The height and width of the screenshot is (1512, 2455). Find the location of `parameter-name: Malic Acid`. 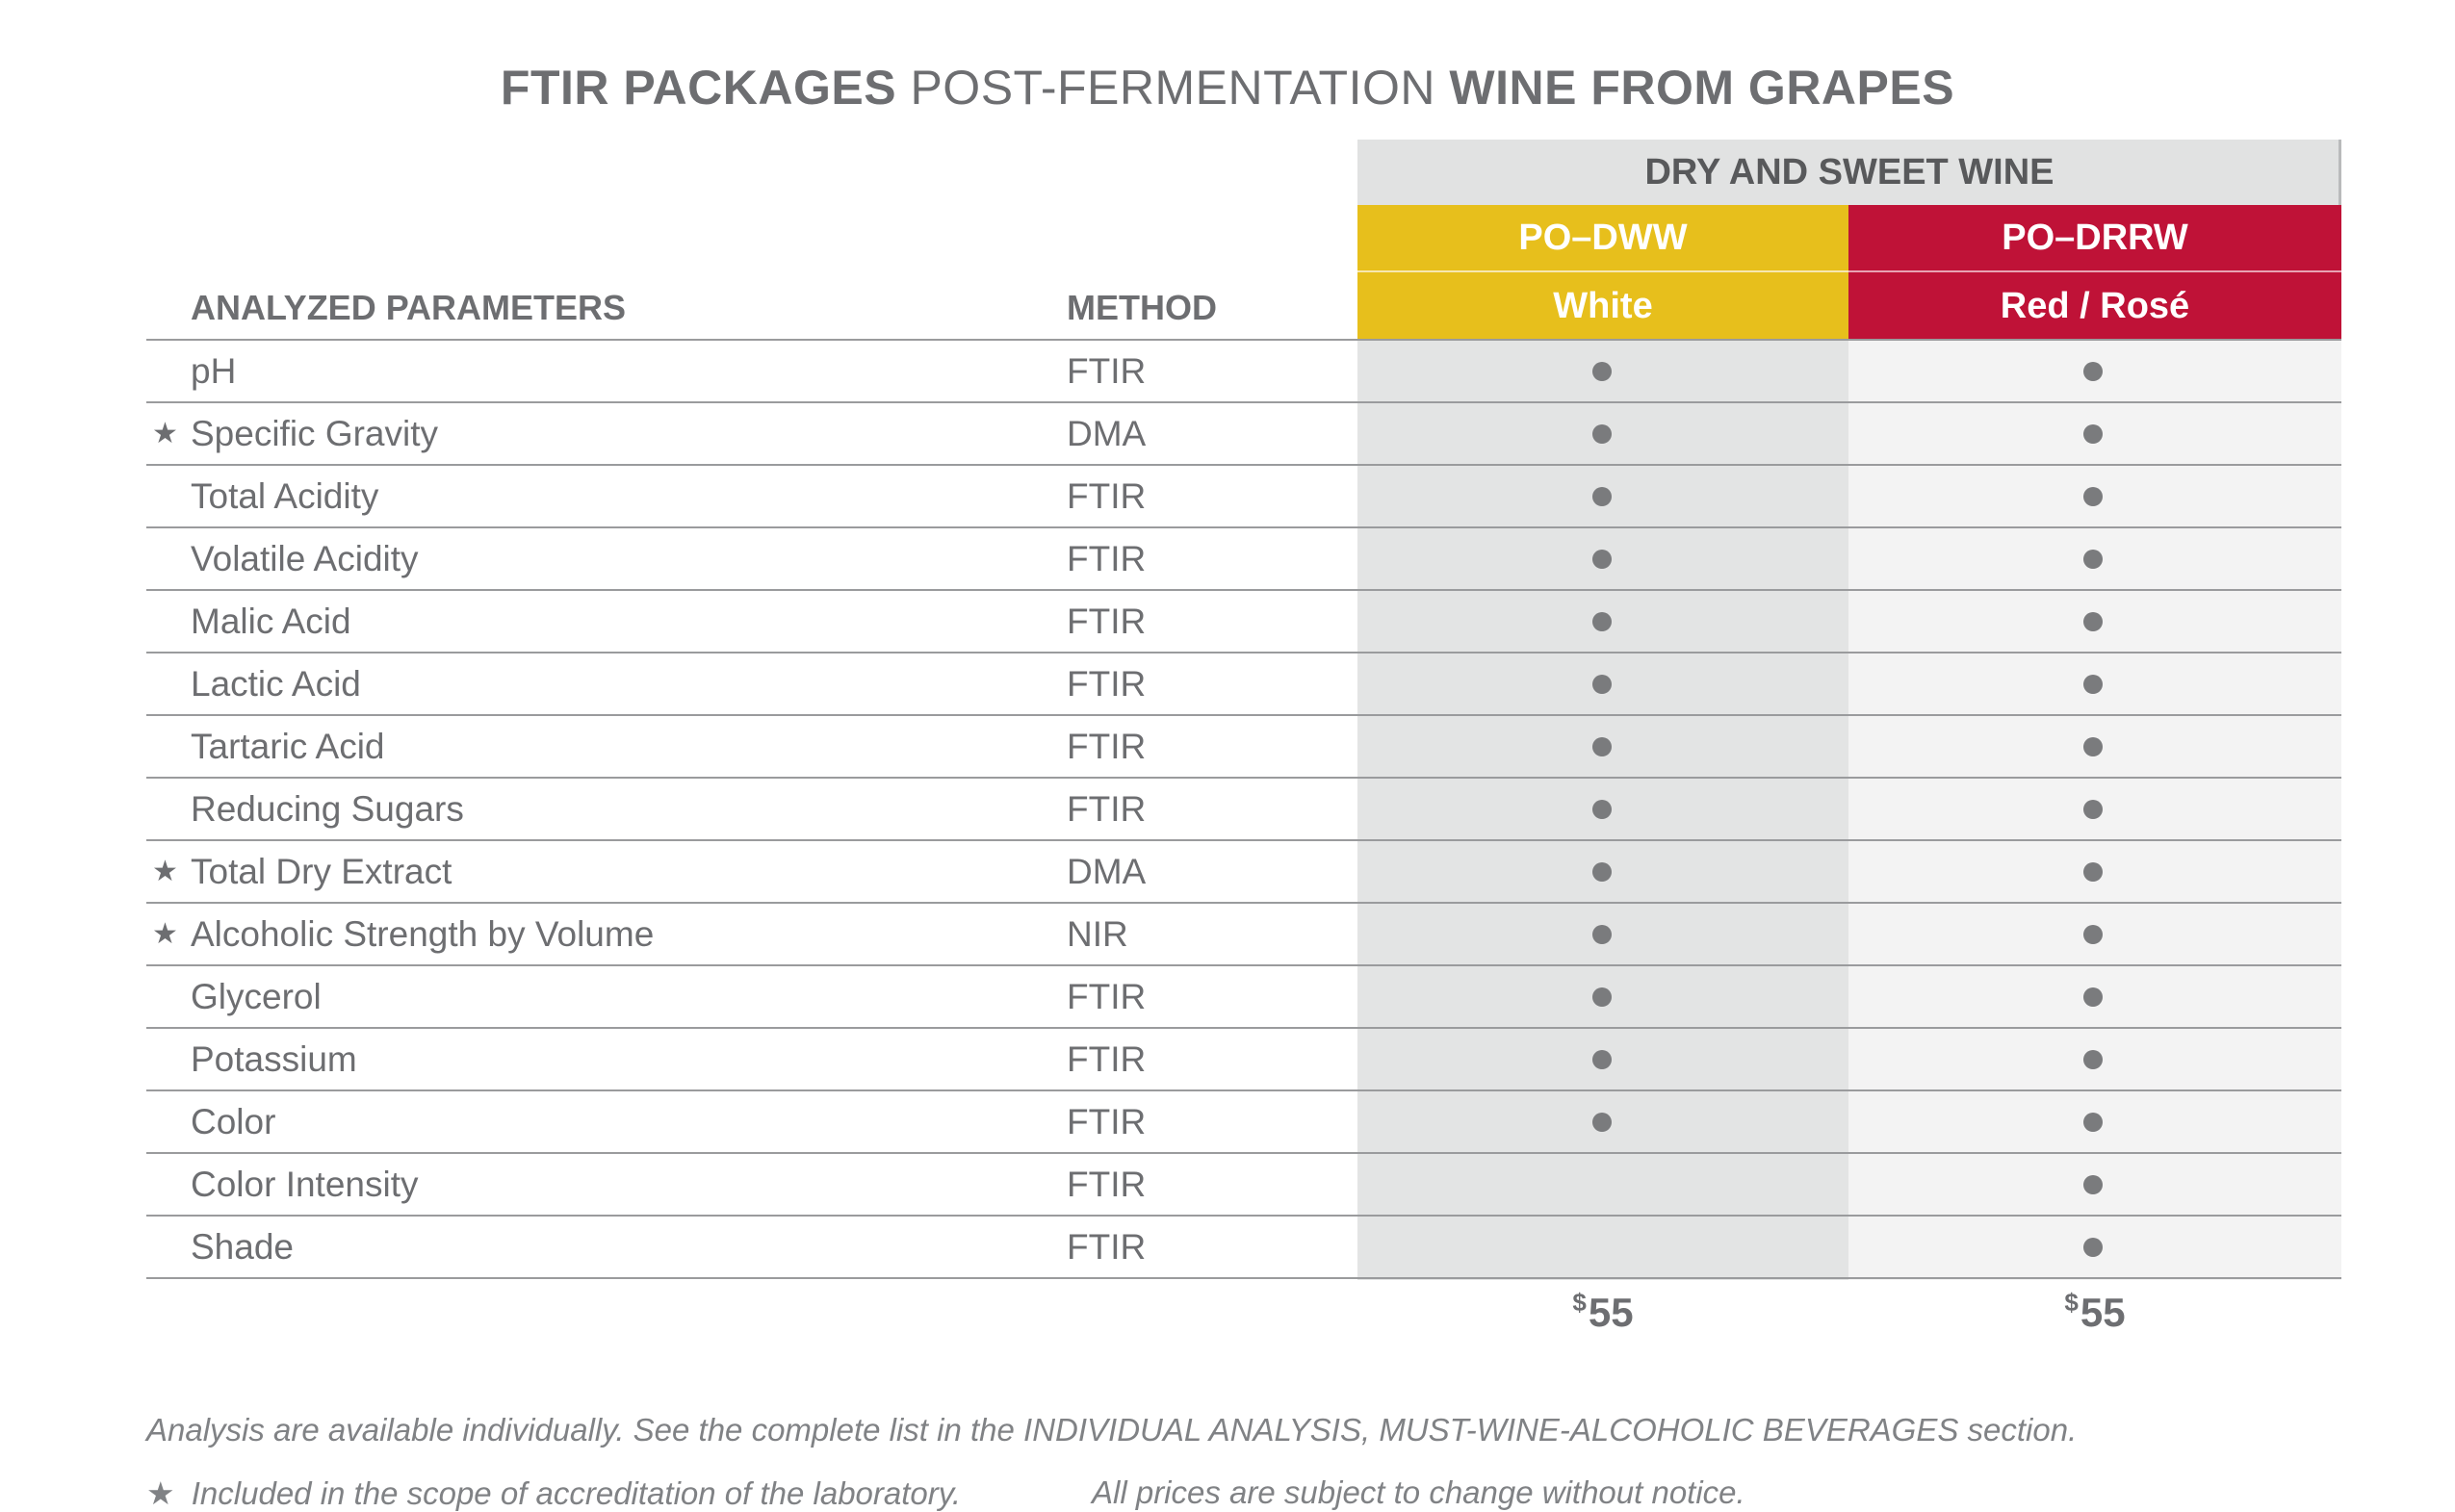

parameter-name: Malic Acid is located at coordinates (271, 621).